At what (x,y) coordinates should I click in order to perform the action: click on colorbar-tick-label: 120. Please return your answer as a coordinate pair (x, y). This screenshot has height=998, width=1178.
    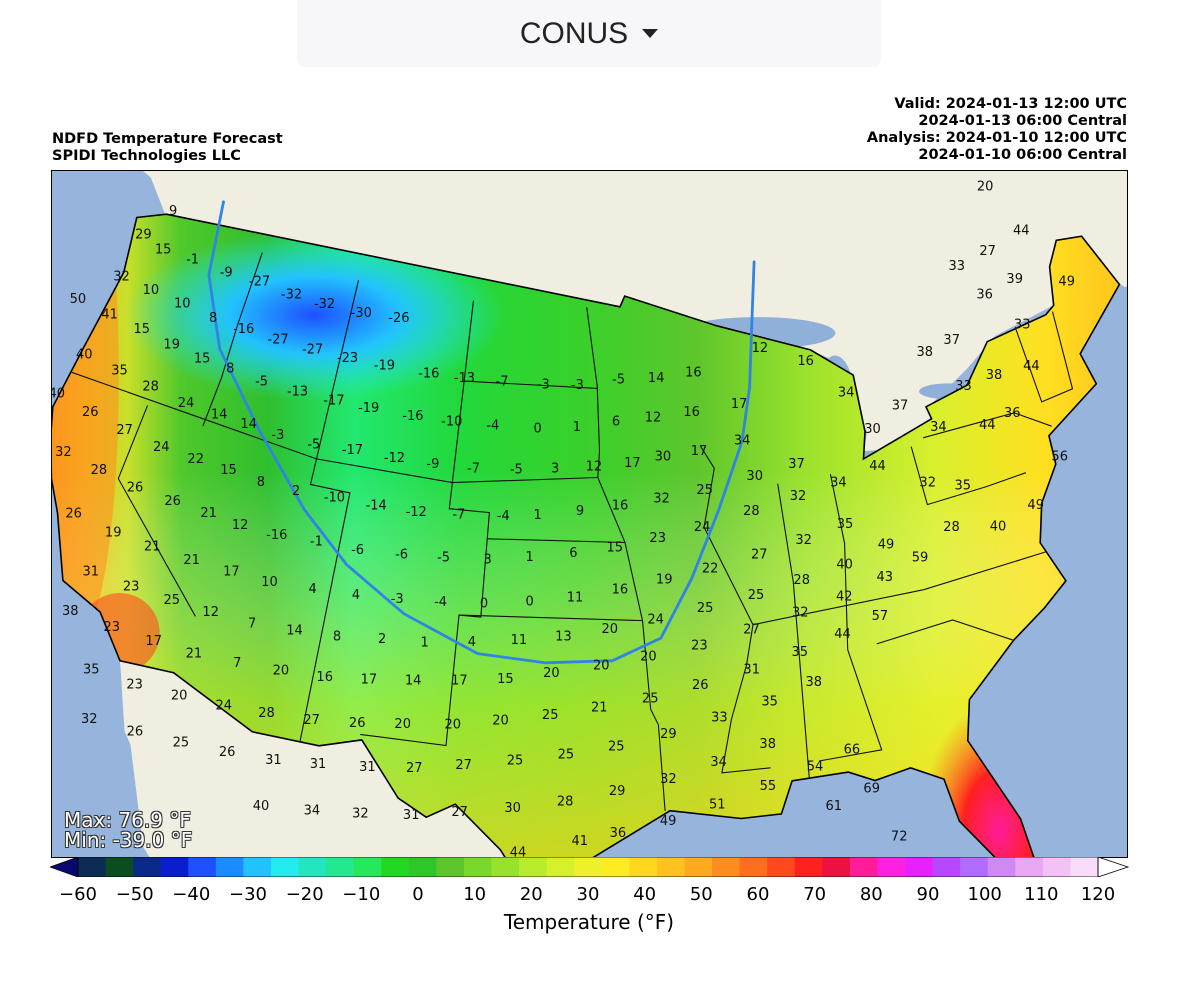
    Looking at the image, I should click on (1098, 894).